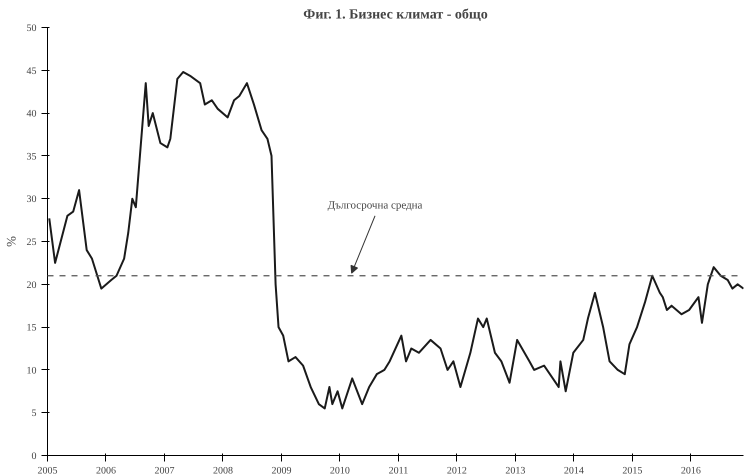  What do you see at coordinates (31, 28) in the screenshot?
I see `y-tick-label: 50` at bounding box center [31, 28].